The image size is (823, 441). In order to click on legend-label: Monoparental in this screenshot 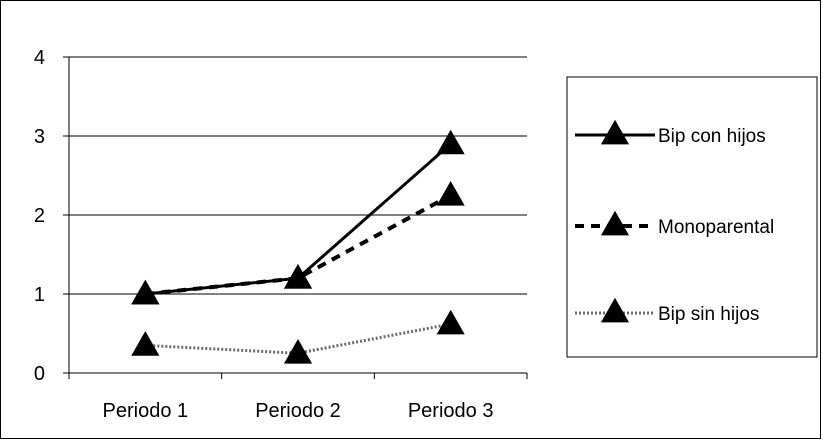, I will do `click(716, 227)`.